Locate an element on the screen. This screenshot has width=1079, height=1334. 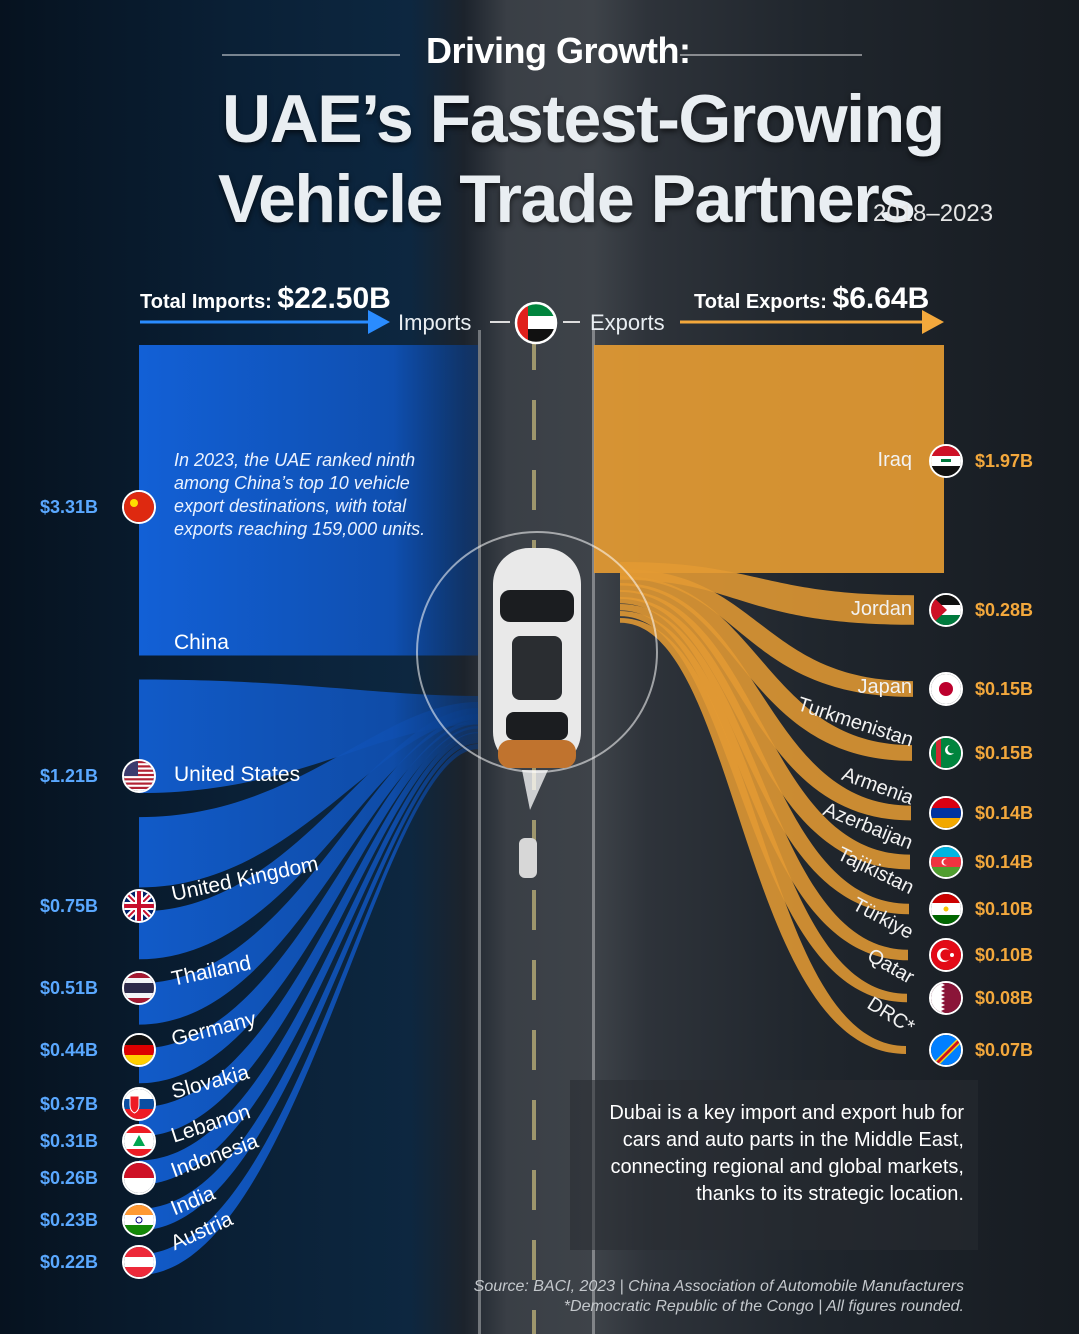
export-bar-iraq is located at coordinates (769, 459).